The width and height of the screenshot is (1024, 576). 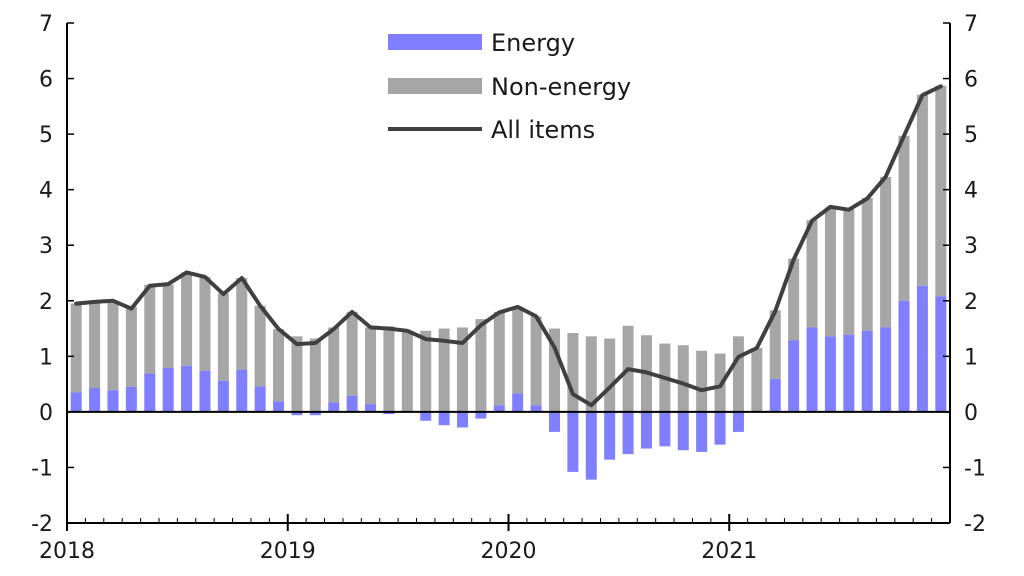 What do you see at coordinates (975, 524) in the screenshot?
I see `right-y-tick-label: -2` at bounding box center [975, 524].